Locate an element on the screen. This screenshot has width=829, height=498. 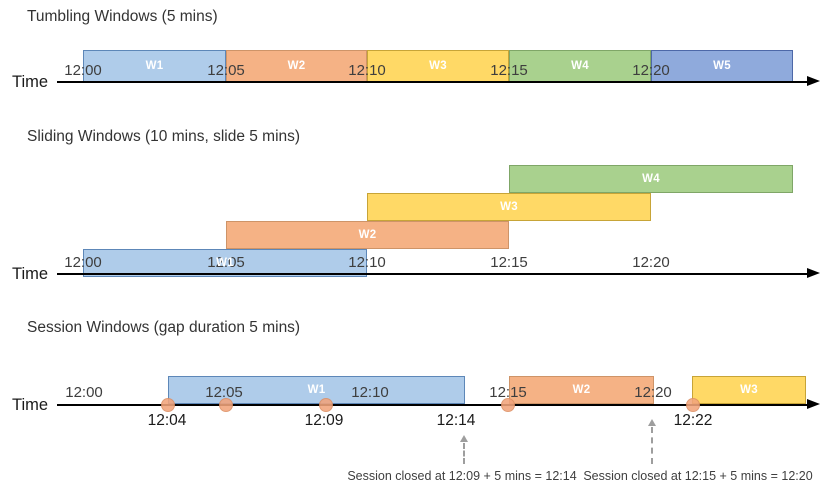
session-closed-annotation: Session closed at 12:09 + 5 mins = 12:14 is located at coordinates (462, 476).